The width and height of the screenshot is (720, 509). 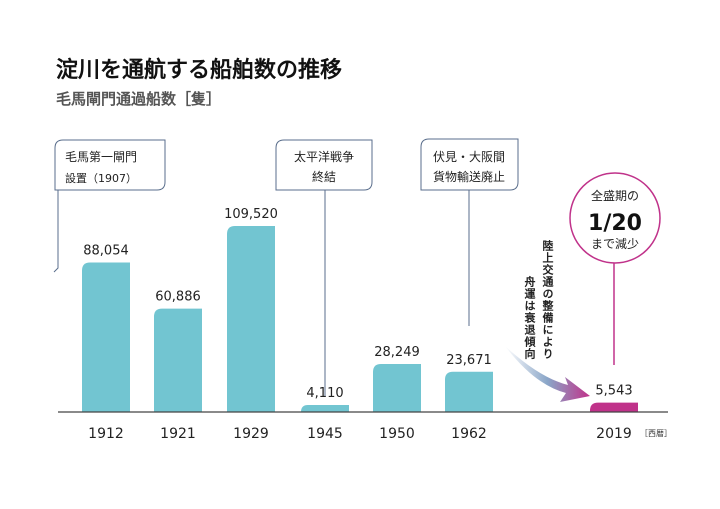 I want to click on chart-subtitle: 毛馬閘門通過船数［隻］, so click(x=139, y=99).